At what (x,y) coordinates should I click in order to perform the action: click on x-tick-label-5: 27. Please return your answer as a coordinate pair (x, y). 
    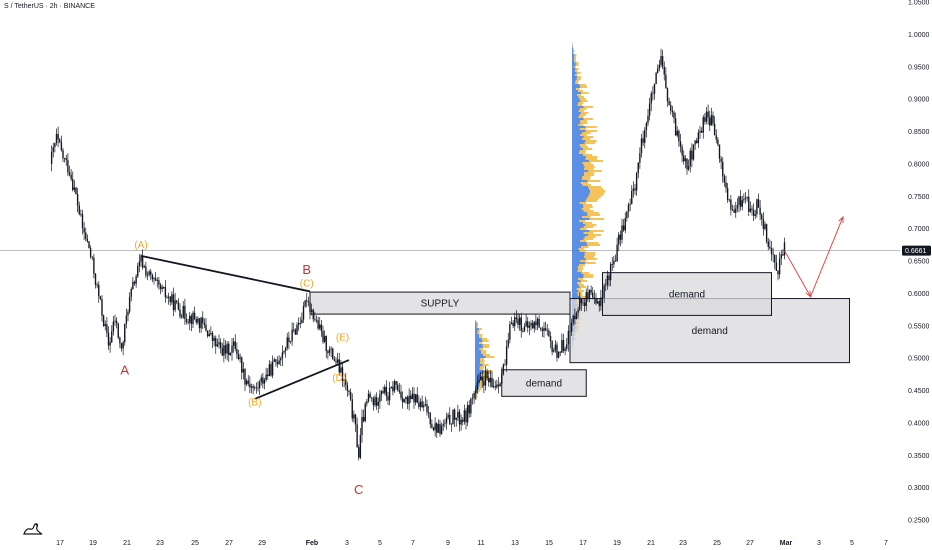
    Looking at the image, I should click on (229, 543).